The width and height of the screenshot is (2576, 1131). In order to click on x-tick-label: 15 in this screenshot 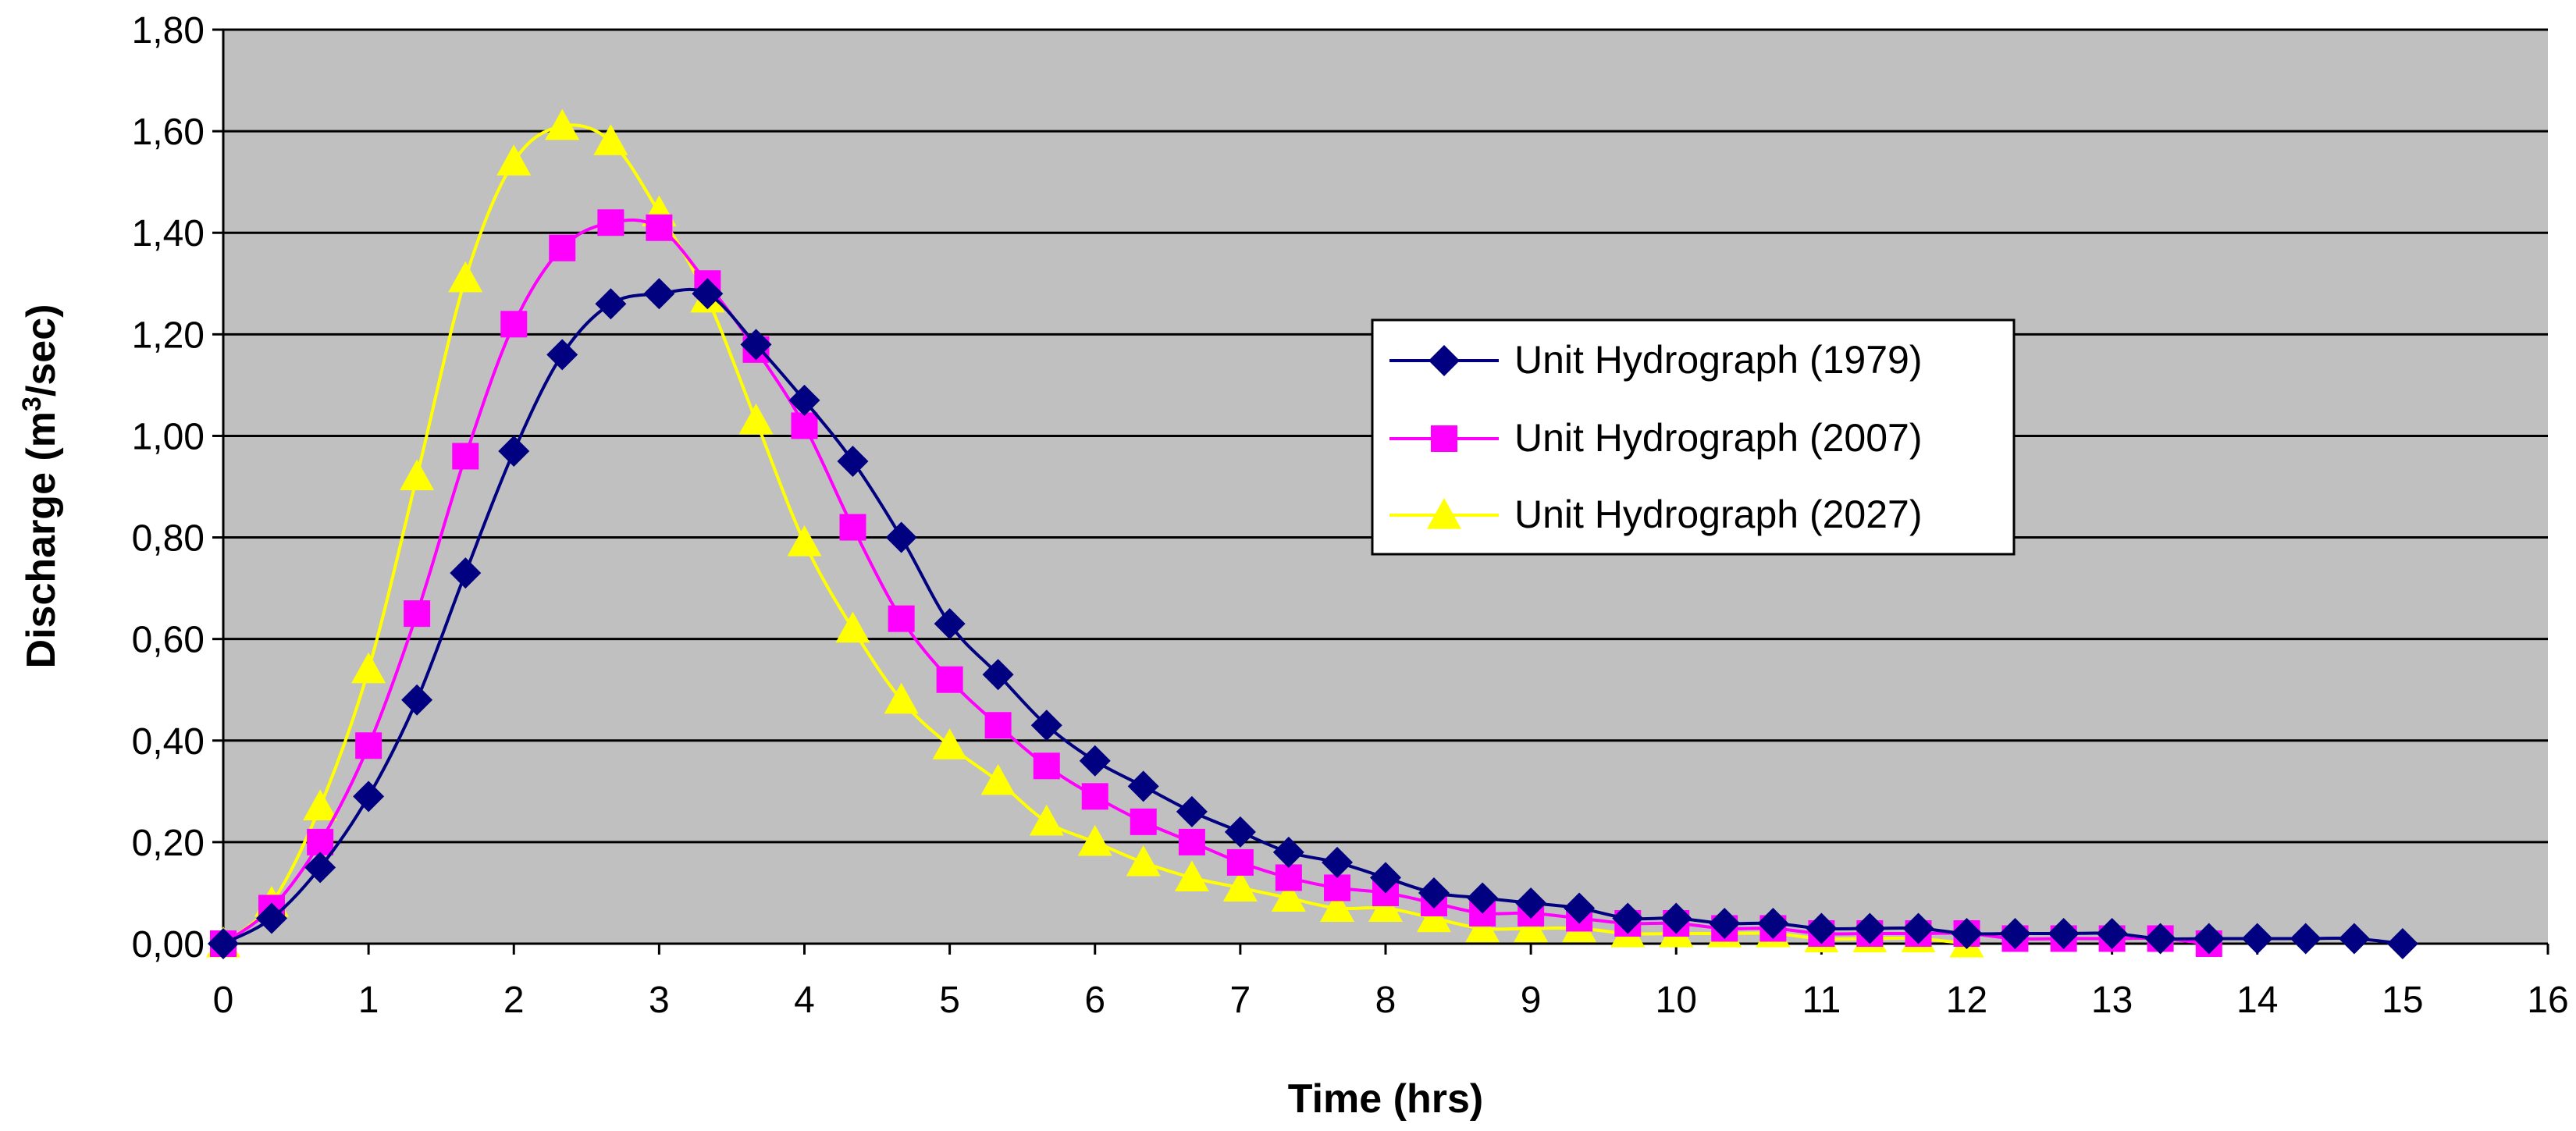, I will do `click(2402, 1000)`.